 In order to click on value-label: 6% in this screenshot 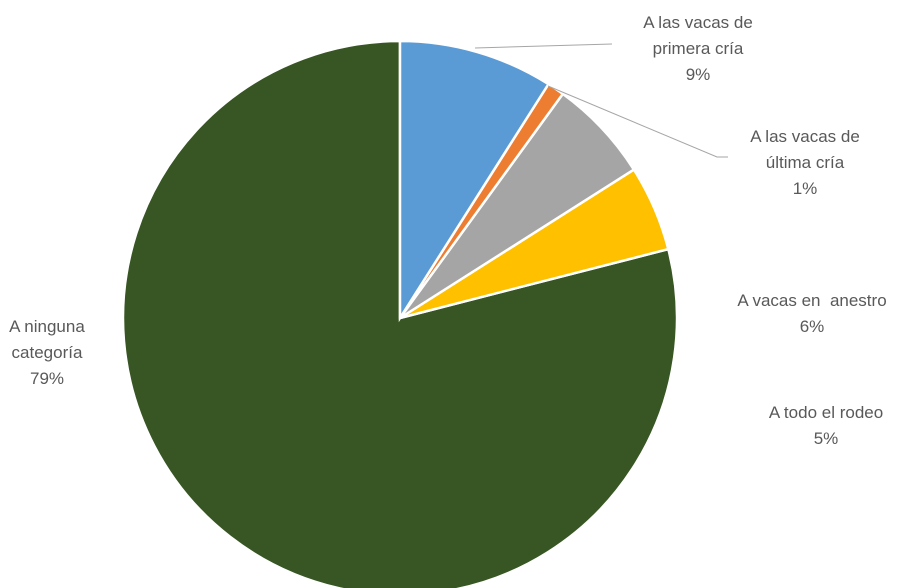, I will do `click(812, 326)`.